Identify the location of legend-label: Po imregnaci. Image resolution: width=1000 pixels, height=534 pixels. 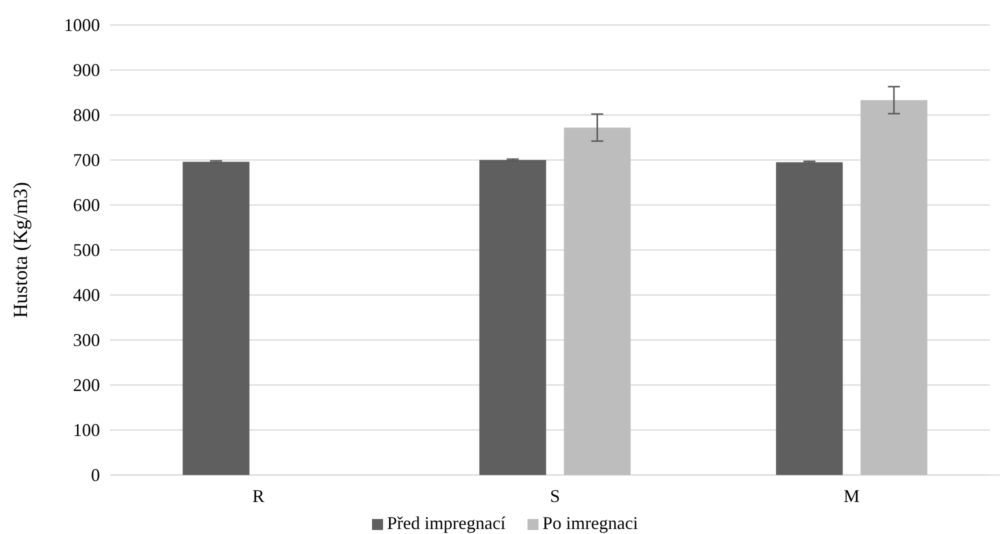
(590, 523).